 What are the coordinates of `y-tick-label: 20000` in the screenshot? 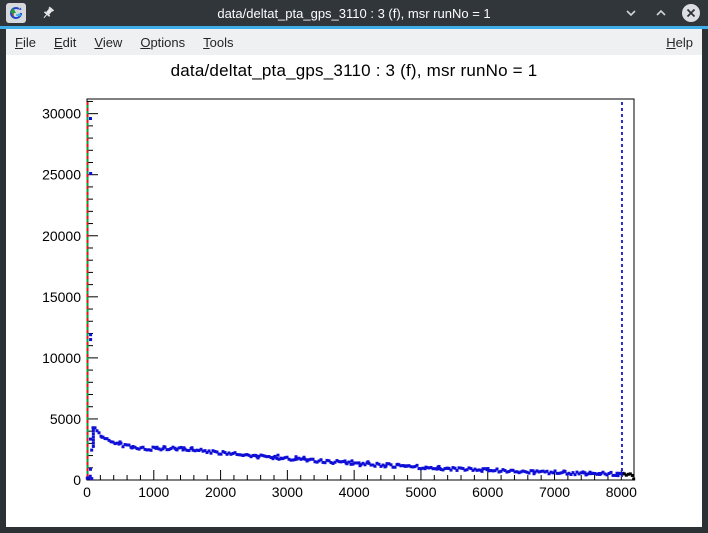 It's located at (61, 236).